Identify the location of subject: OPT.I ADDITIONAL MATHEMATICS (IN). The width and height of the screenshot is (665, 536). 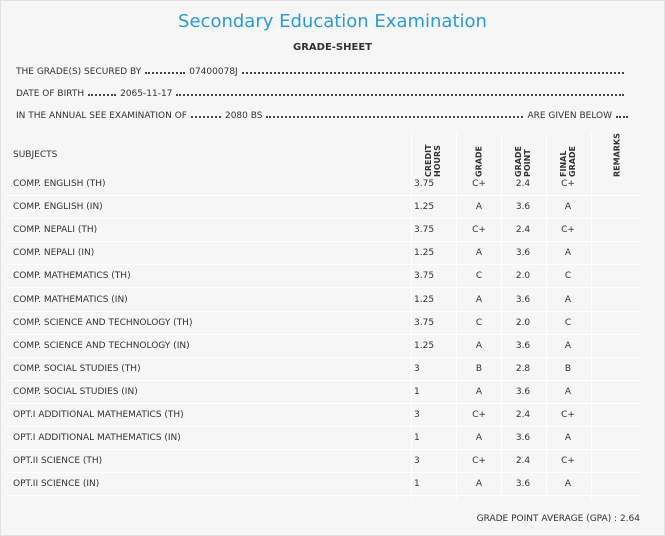
(97, 438).